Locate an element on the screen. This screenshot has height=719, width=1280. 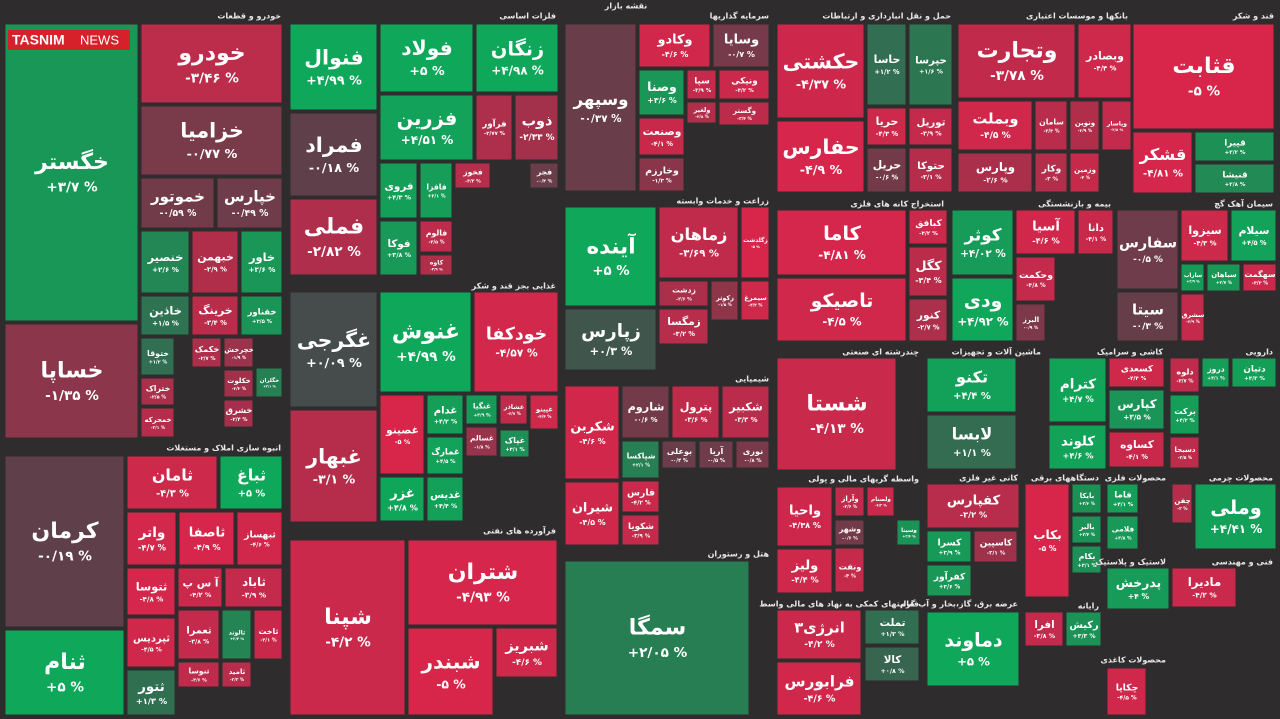
sector-label: فرآورده های نفتی is located at coordinates (519, 531).